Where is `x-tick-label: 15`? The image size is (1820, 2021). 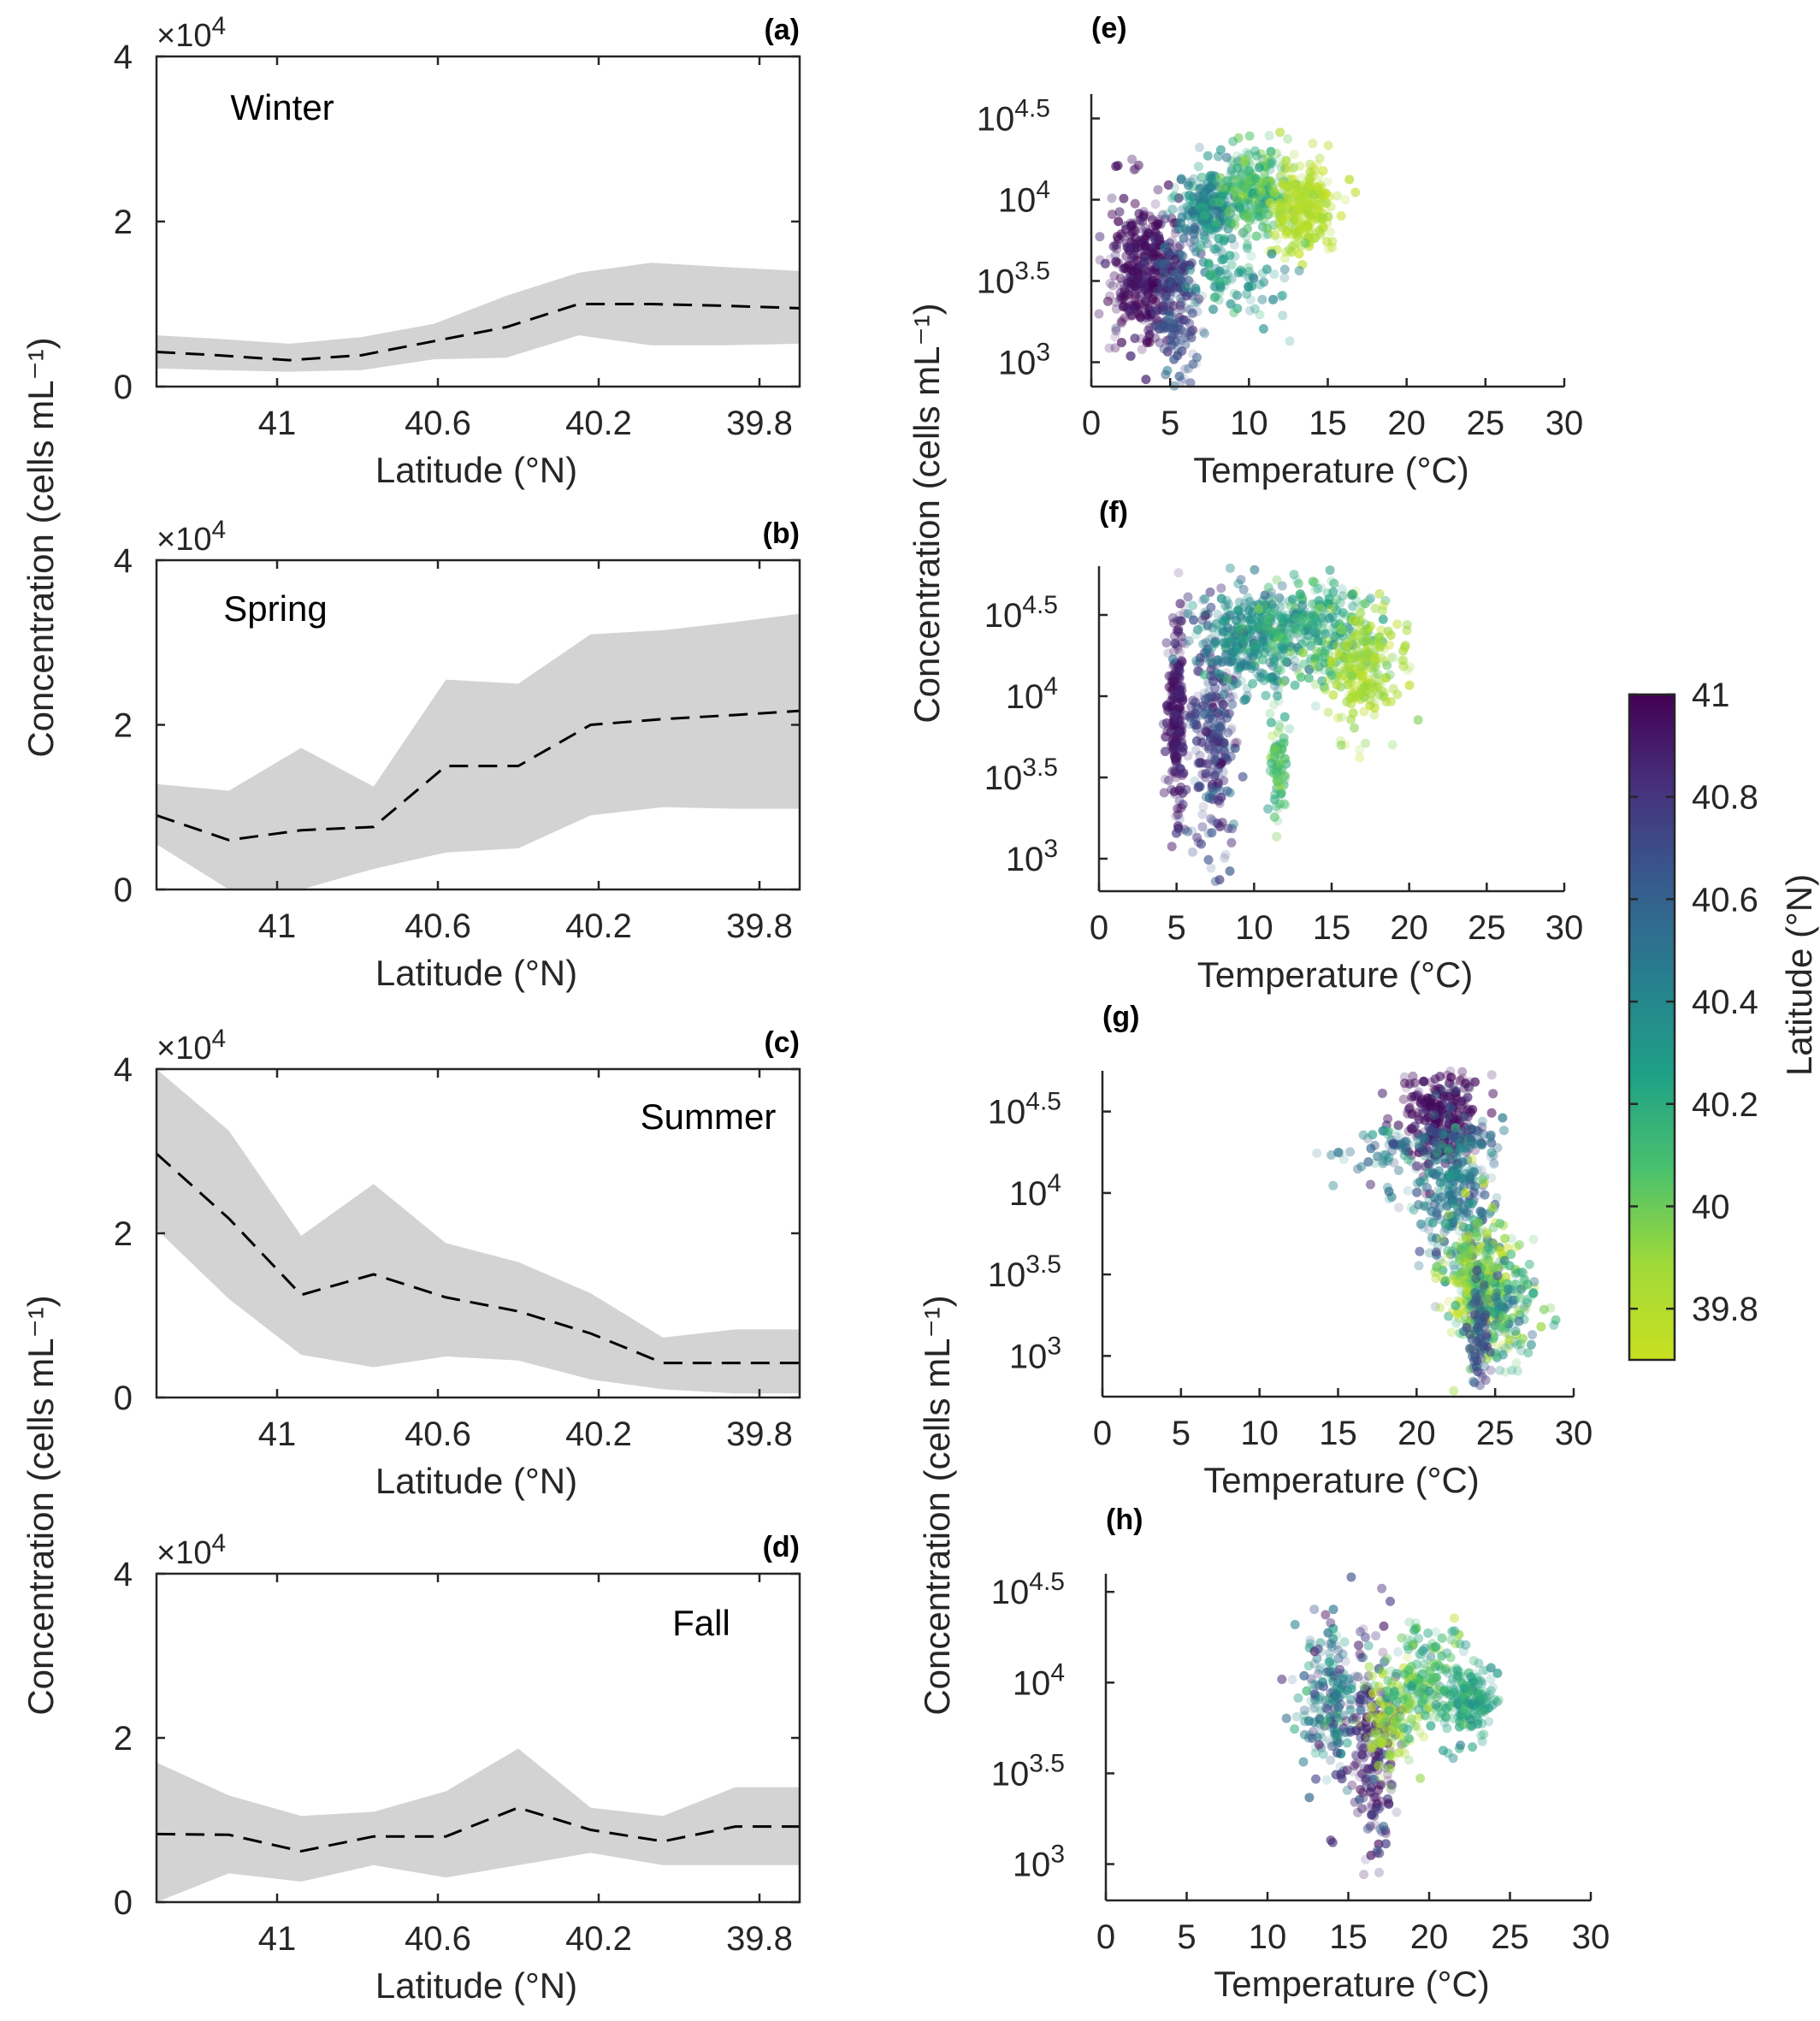
x-tick-label: 15 is located at coordinates (1338, 1433).